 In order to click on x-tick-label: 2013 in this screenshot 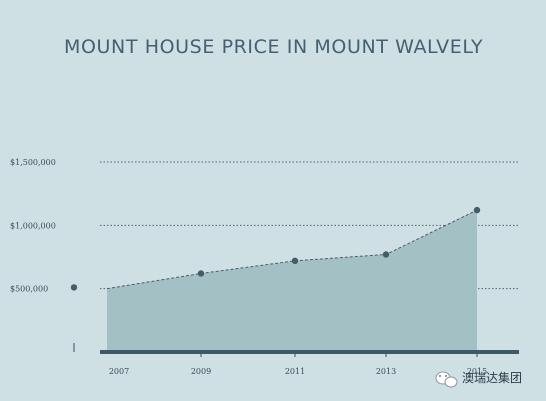, I will do `click(386, 371)`.